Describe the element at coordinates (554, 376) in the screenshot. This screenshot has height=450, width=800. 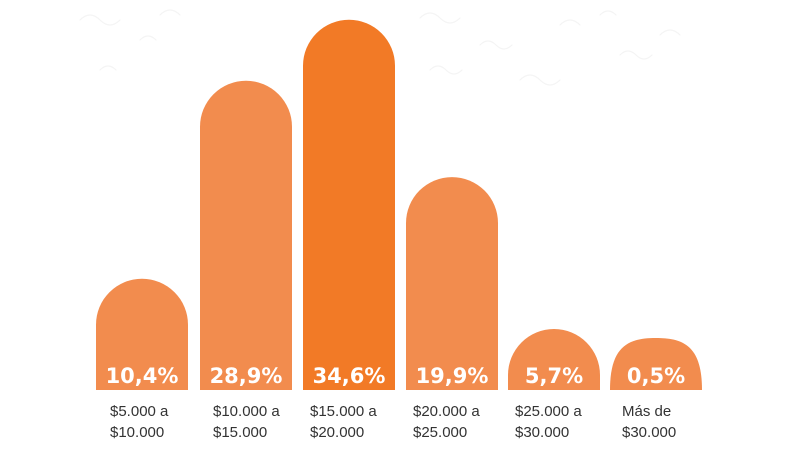
I see `bar-value-label: 5,7%` at that location.